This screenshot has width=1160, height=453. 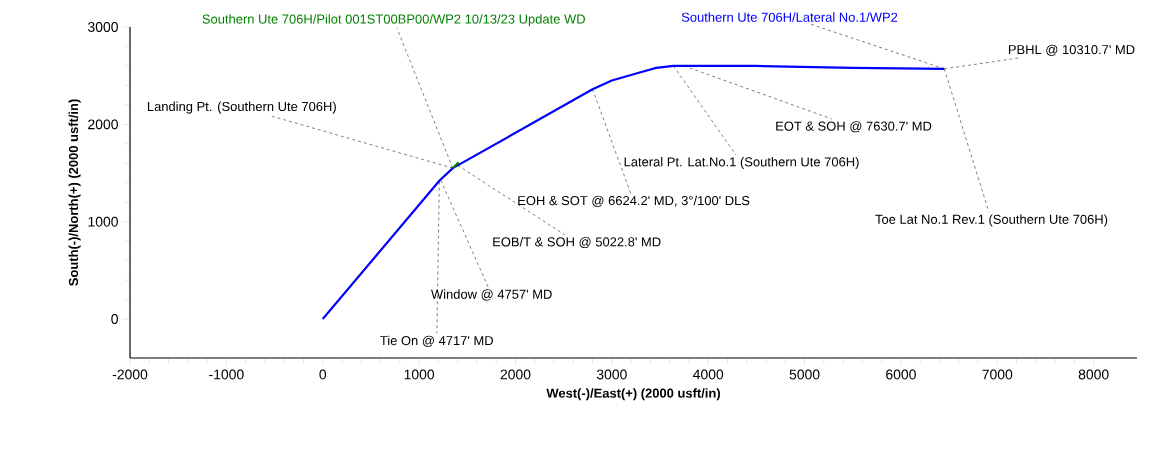 I want to click on annotation: EOB/T & SOH @ 5022.8' MD, so click(x=577, y=242).